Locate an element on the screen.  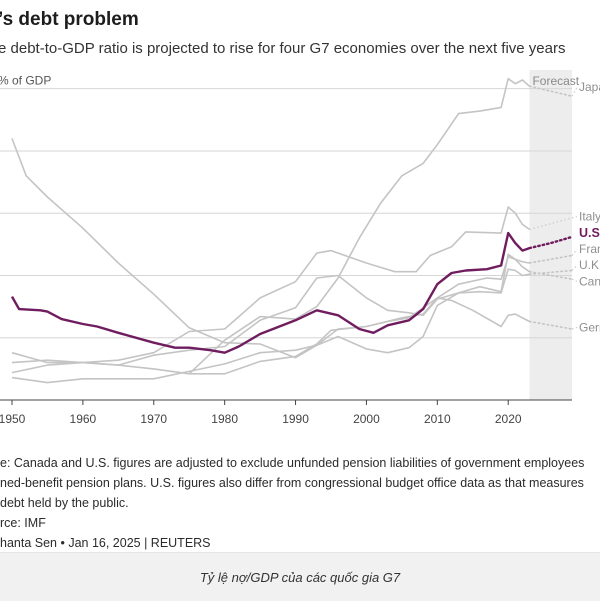
series-forecast-france is located at coordinates (550, 259).